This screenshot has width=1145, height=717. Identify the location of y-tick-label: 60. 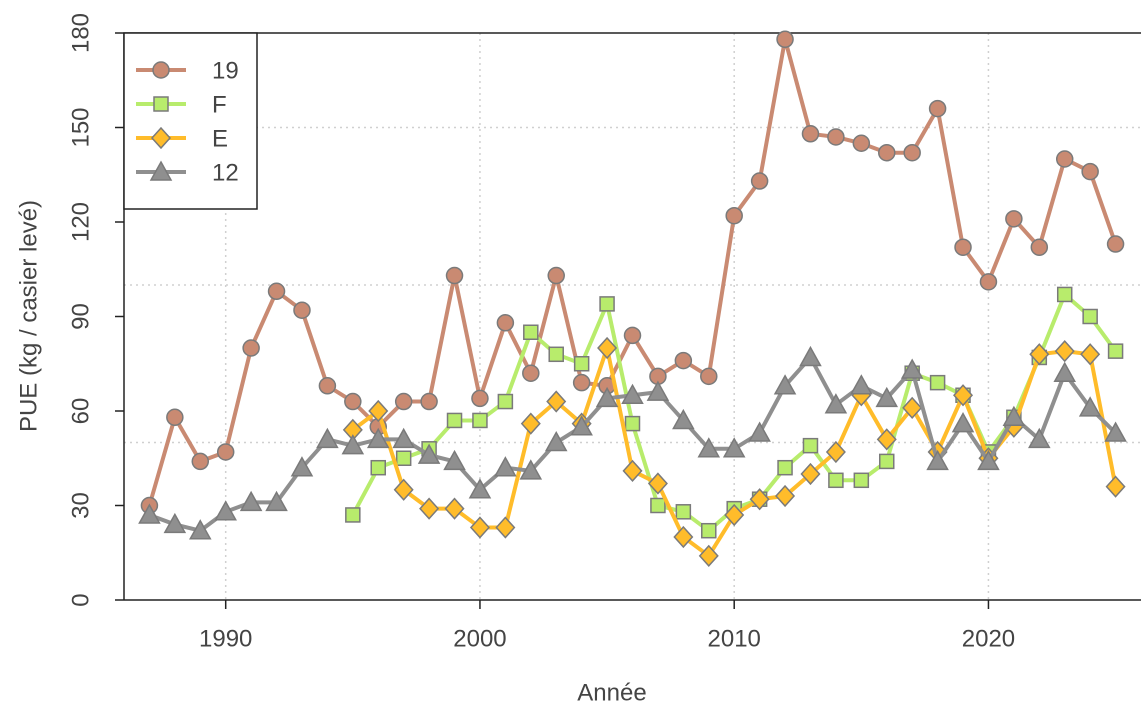
(80, 411).